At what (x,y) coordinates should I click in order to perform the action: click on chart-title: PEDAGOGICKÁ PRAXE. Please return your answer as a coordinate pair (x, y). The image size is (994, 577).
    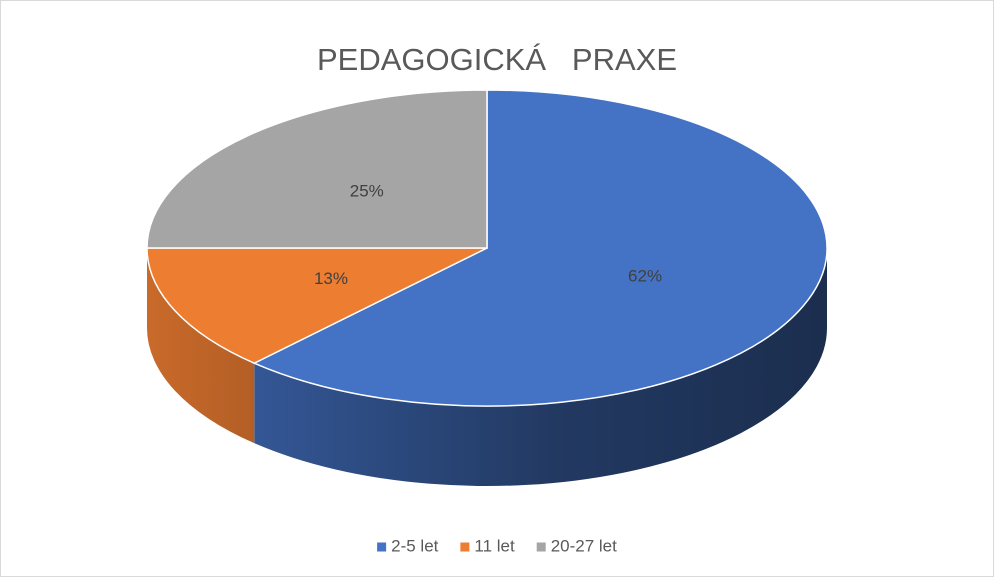
    Looking at the image, I should click on (497, 59).